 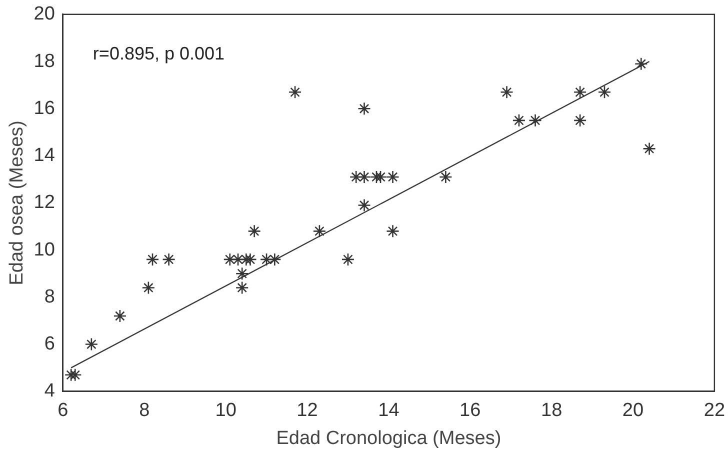 What do you see at coordinates (144, 411) in the screenshot?
I see `x-tick-label: 8` at bounding box center [144, 411].